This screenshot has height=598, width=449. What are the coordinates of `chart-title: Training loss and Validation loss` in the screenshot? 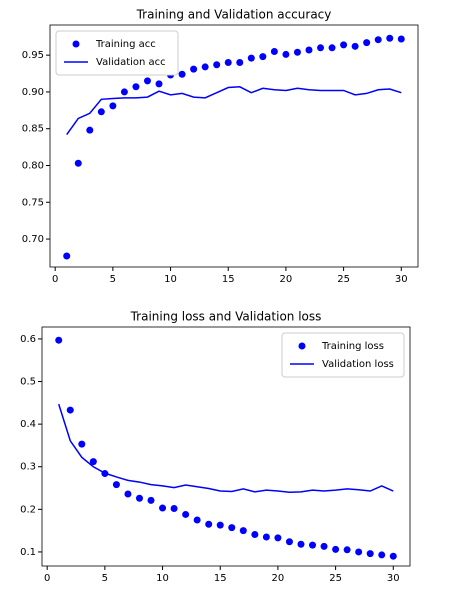 It's located at (226, 317).